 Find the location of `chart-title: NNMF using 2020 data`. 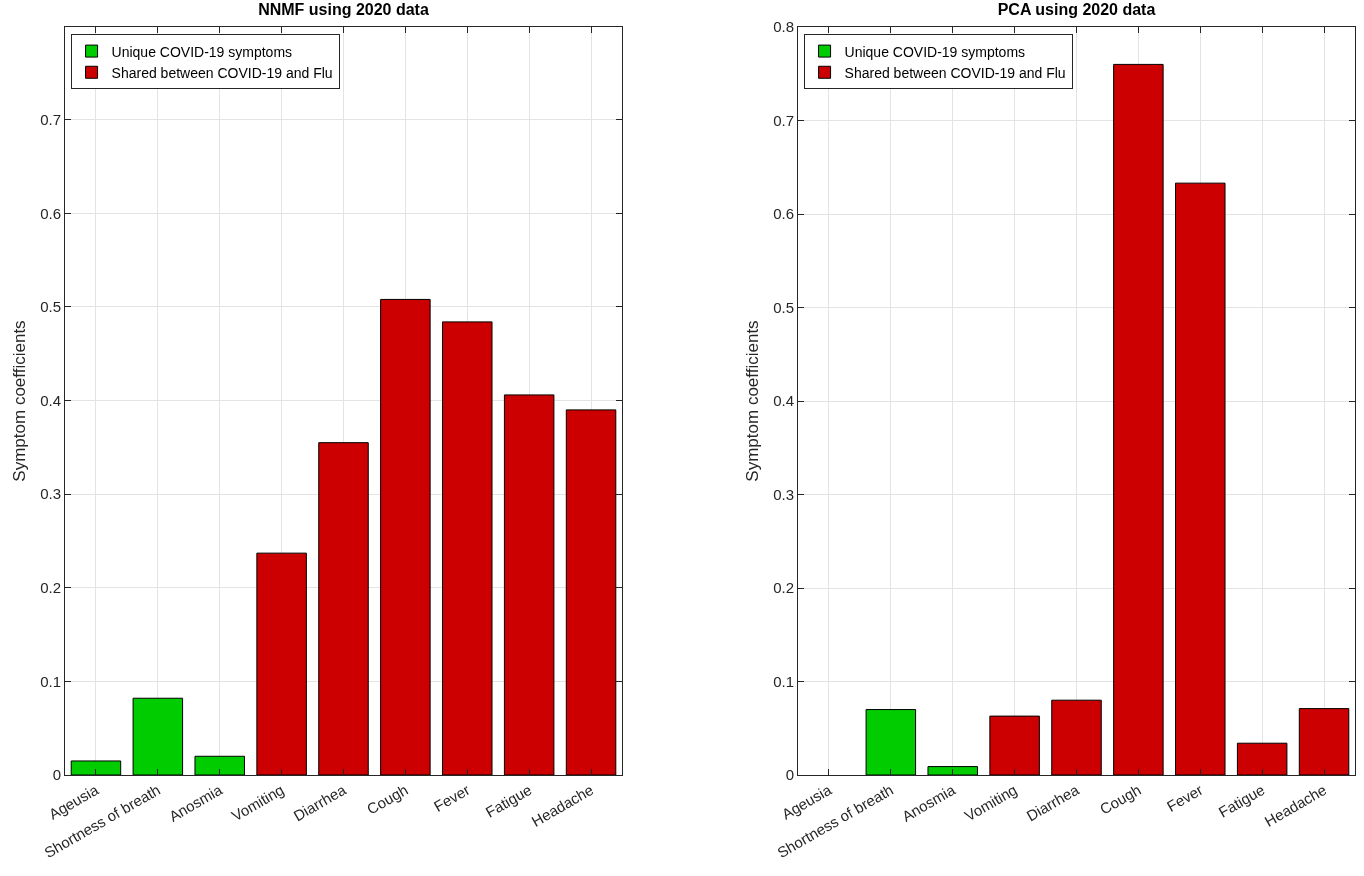

chart-title: NNMF using 2020 data is located at coordinates (343, 10).